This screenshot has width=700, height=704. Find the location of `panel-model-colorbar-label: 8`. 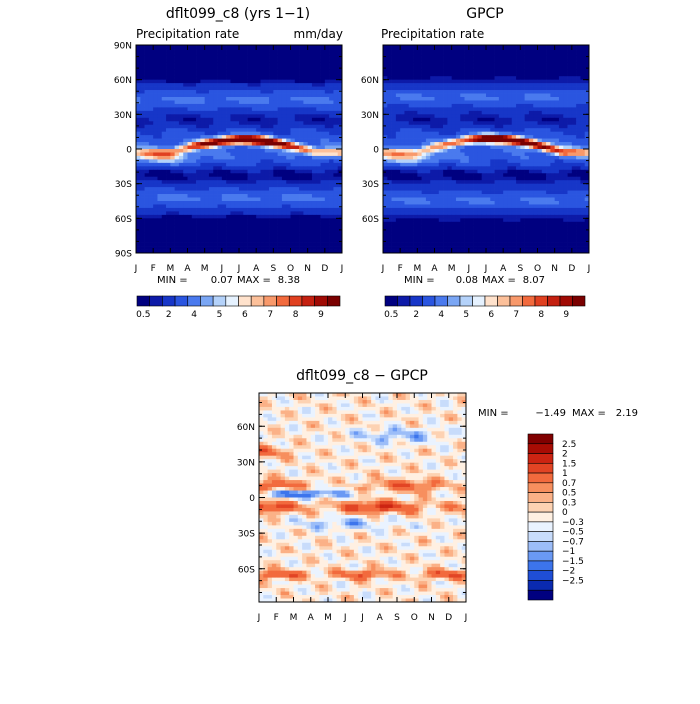

panel-model-colorbar-label: 8 is located at coordinates (296, 315).